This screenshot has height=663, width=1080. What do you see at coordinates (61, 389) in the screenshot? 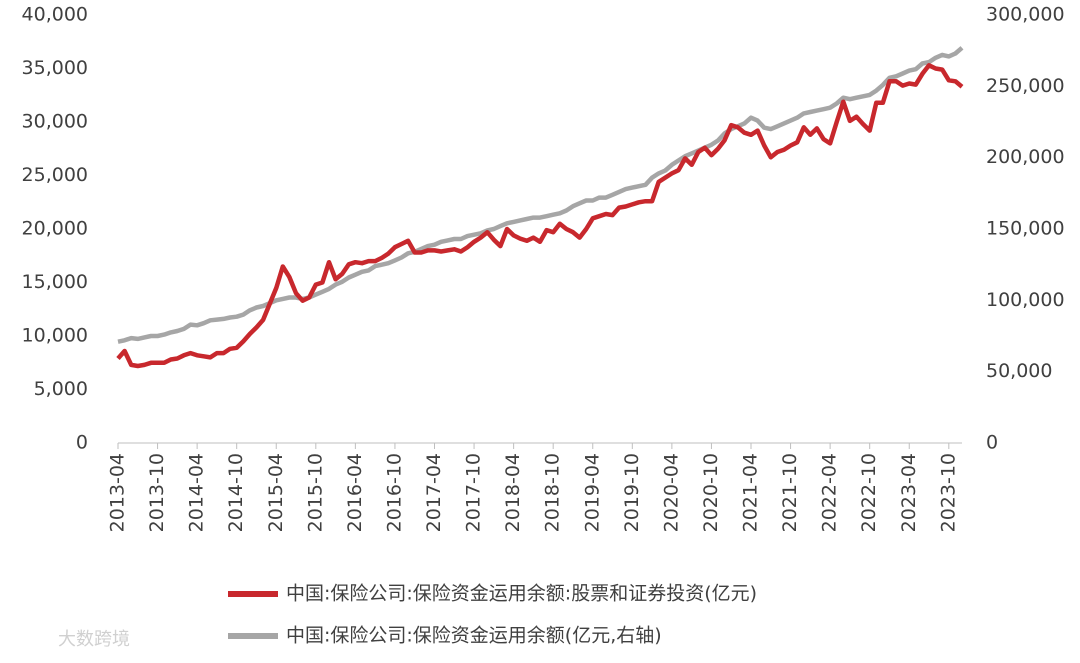
I see `y-tick-label: 5,000` at bounding box center [61, 389].